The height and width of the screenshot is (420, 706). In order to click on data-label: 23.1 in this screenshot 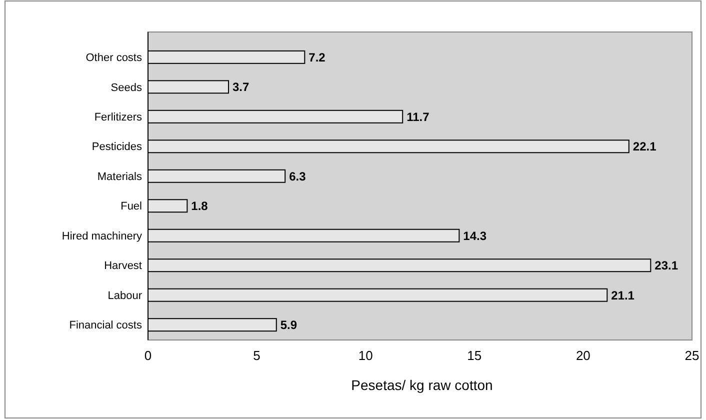, I will do `click(666, 265)`.